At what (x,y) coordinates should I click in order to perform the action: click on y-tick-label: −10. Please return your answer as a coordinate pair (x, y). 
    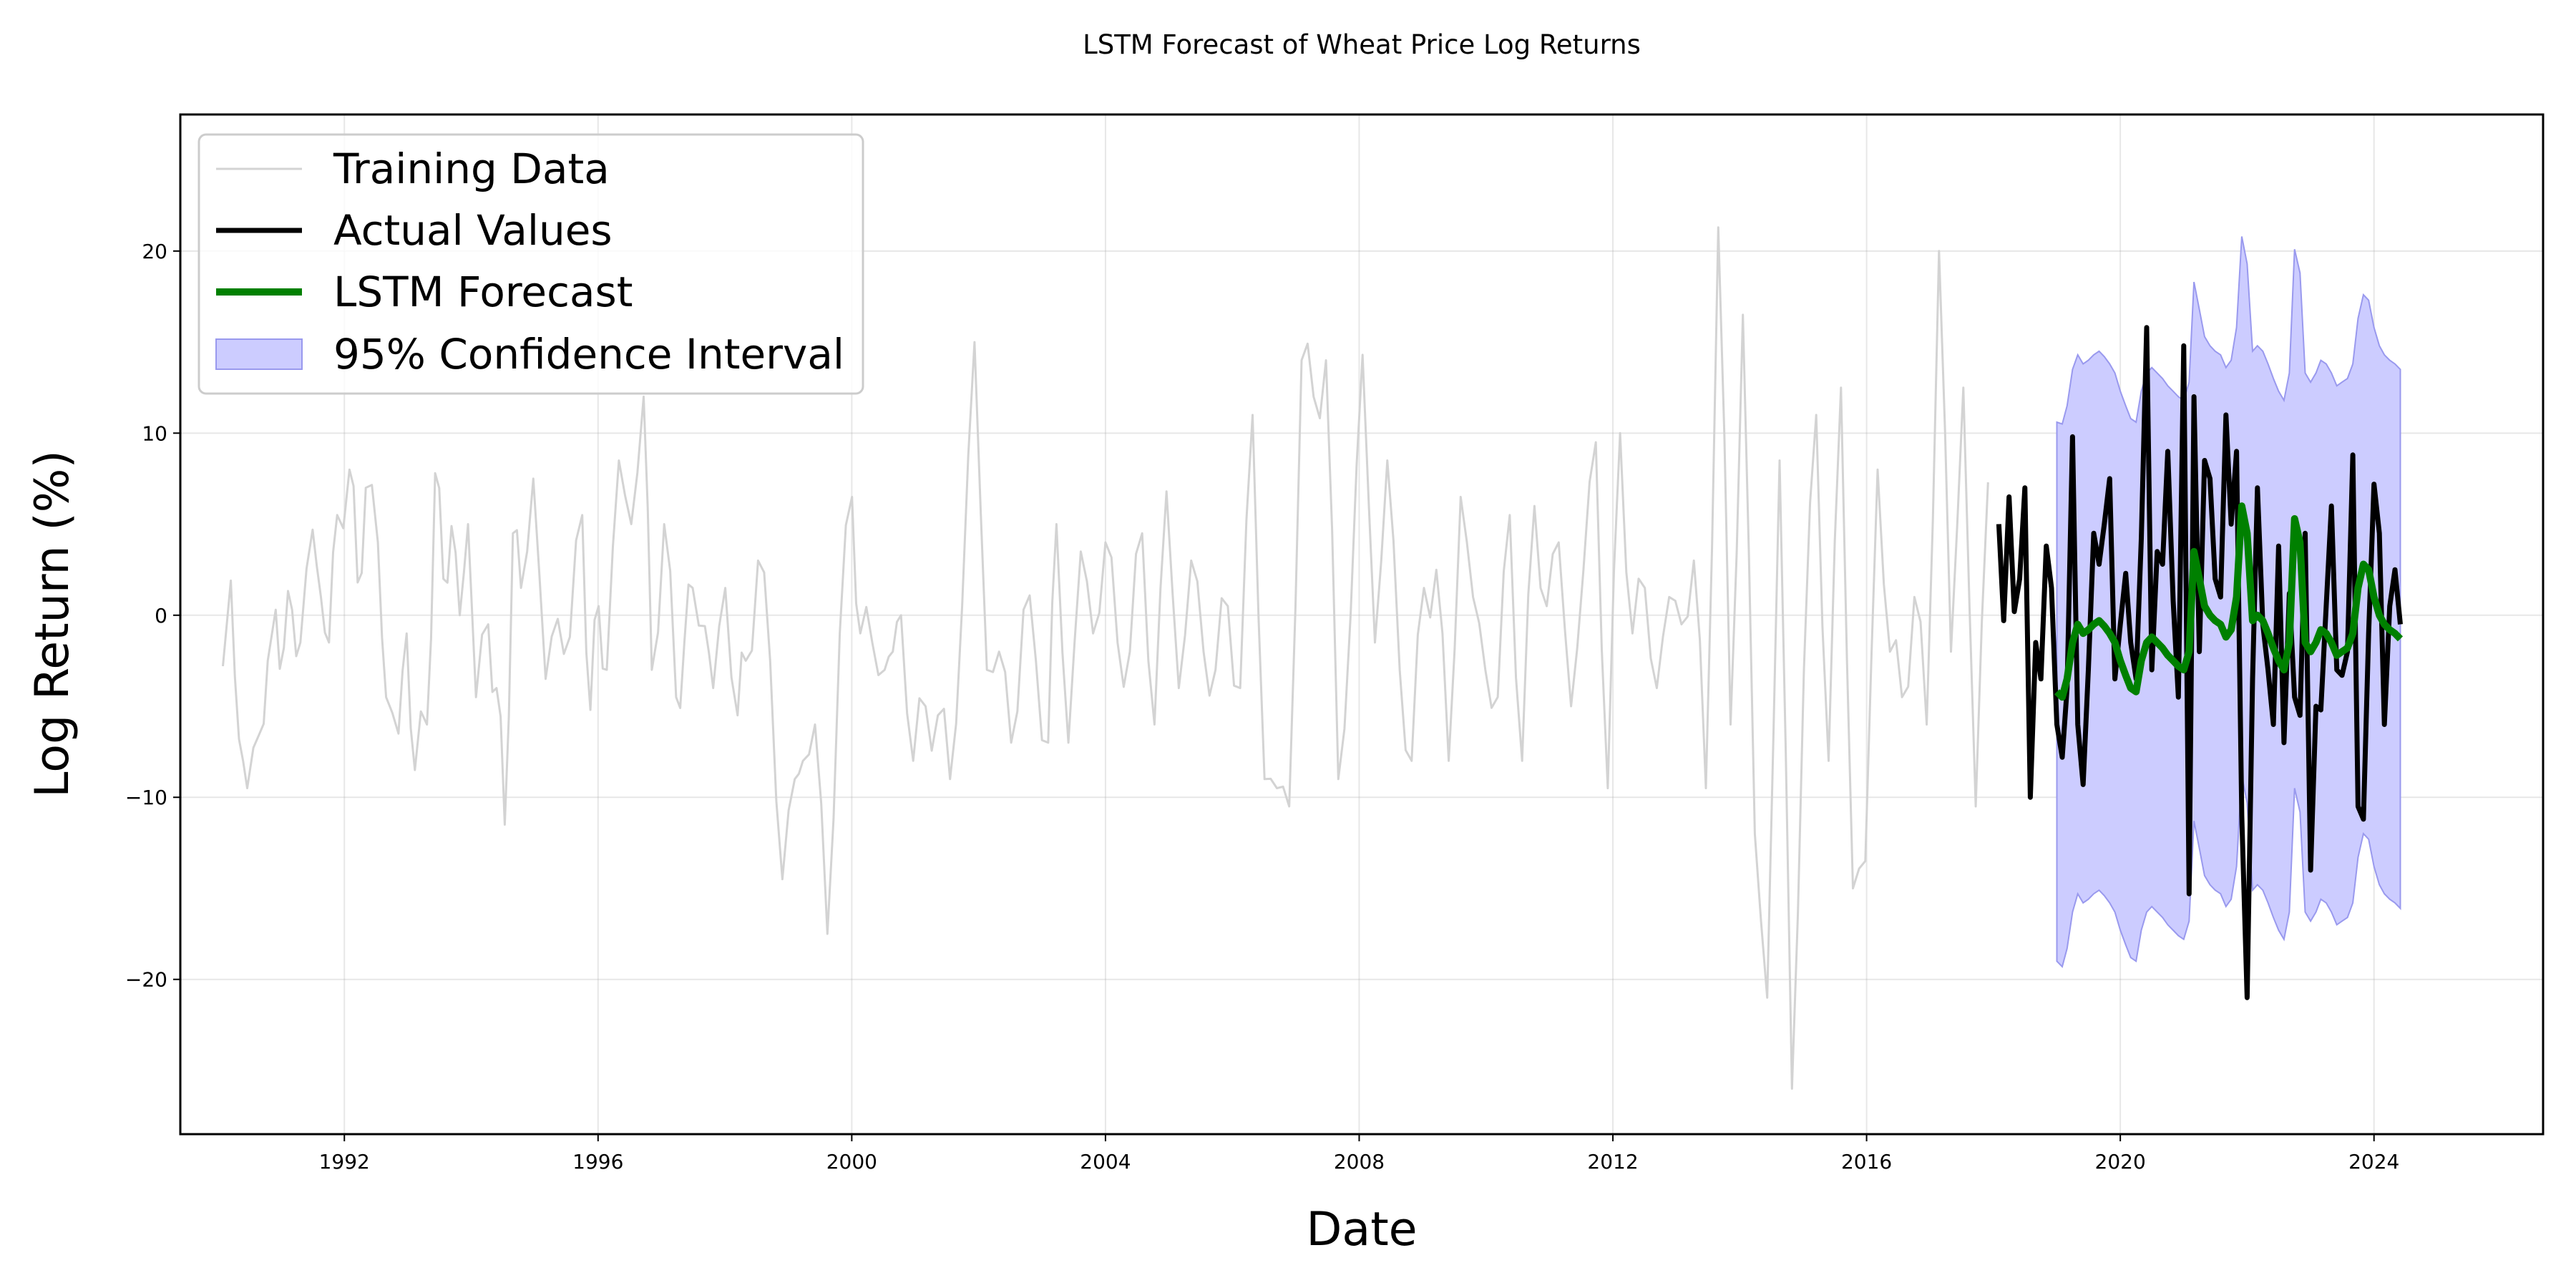
    Looking at the image, I should click on (146, 797).